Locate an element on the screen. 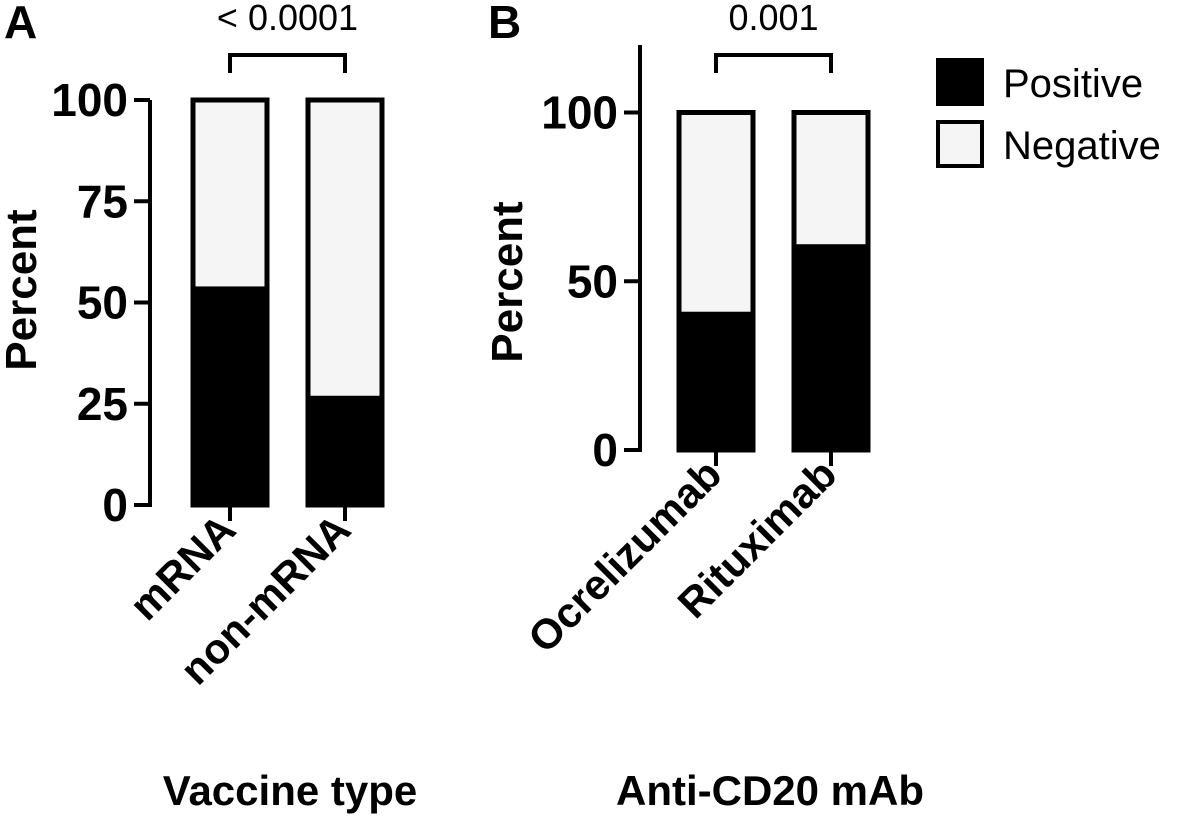  panel-a-letter: A is located at coordinates (20, 24).